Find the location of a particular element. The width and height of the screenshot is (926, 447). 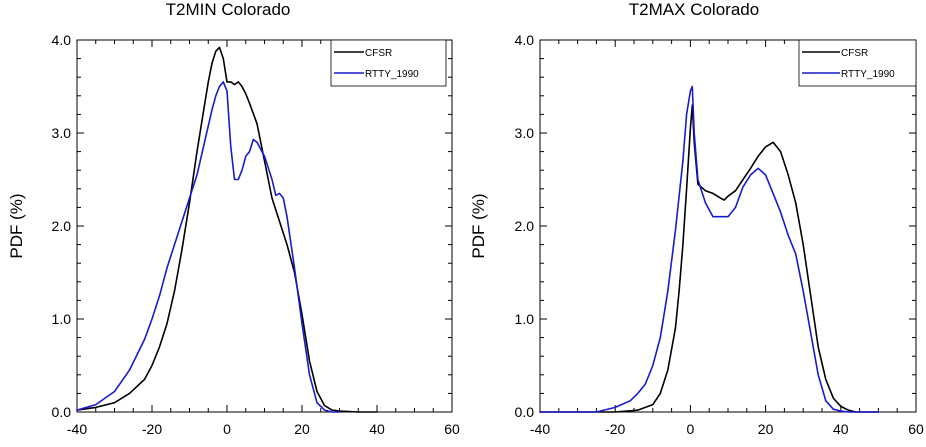

chart-title: T2MAX Colorado is located at coordinates (694, 9).